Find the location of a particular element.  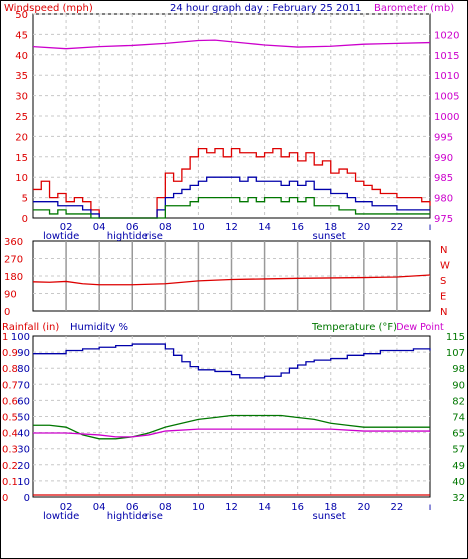

rain-tick-label: 0.5 is located at coordinates (10, 418).